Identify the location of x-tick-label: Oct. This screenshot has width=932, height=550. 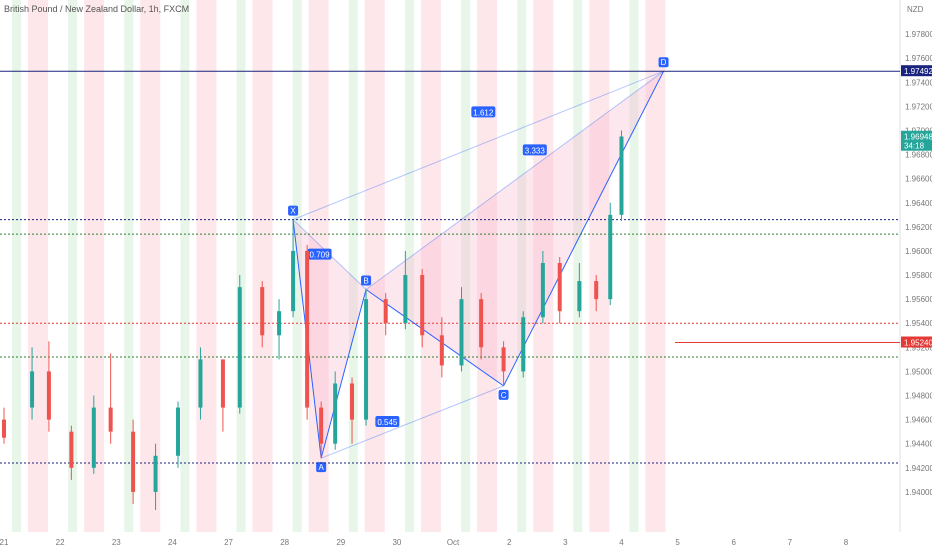
(453, 542).